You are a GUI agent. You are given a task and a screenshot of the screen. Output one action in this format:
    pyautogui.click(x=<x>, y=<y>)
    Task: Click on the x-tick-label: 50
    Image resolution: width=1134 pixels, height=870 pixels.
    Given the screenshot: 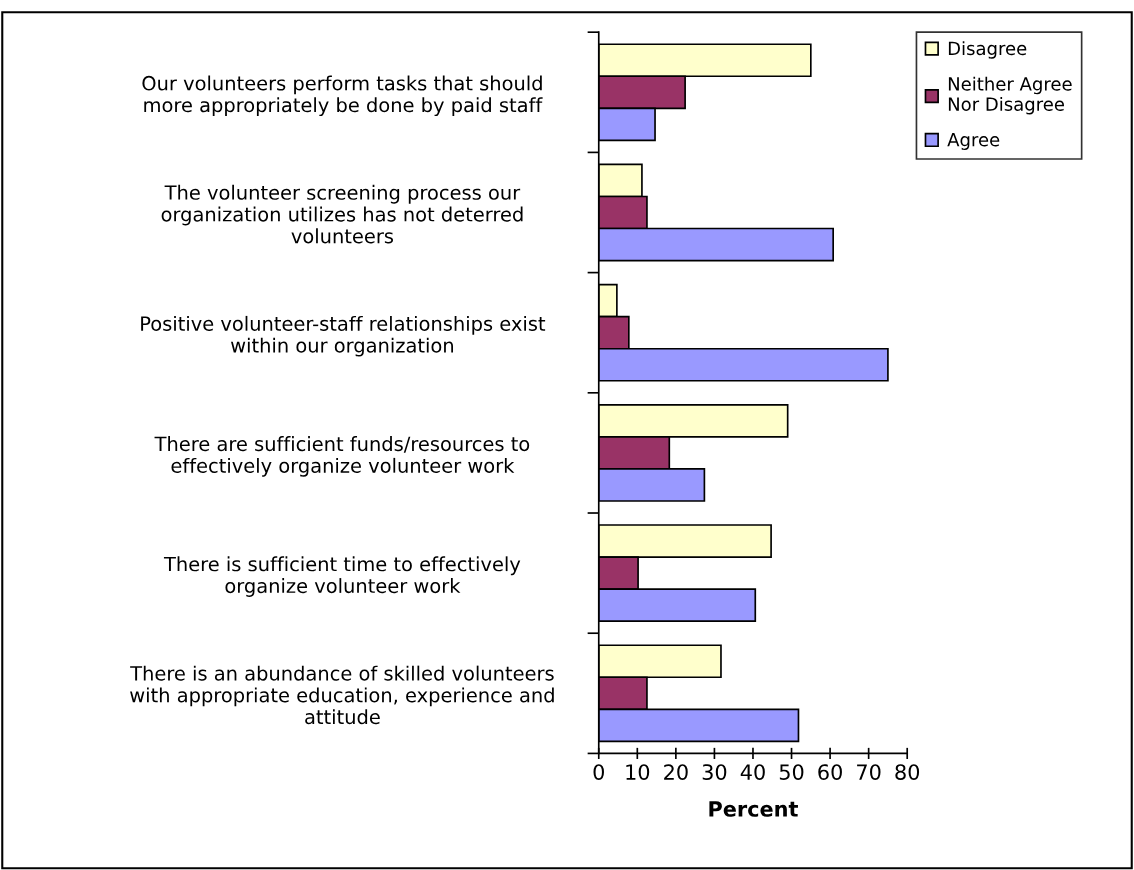 What is the action you would take?
    pyautogui.click(x=791, y=772)
    